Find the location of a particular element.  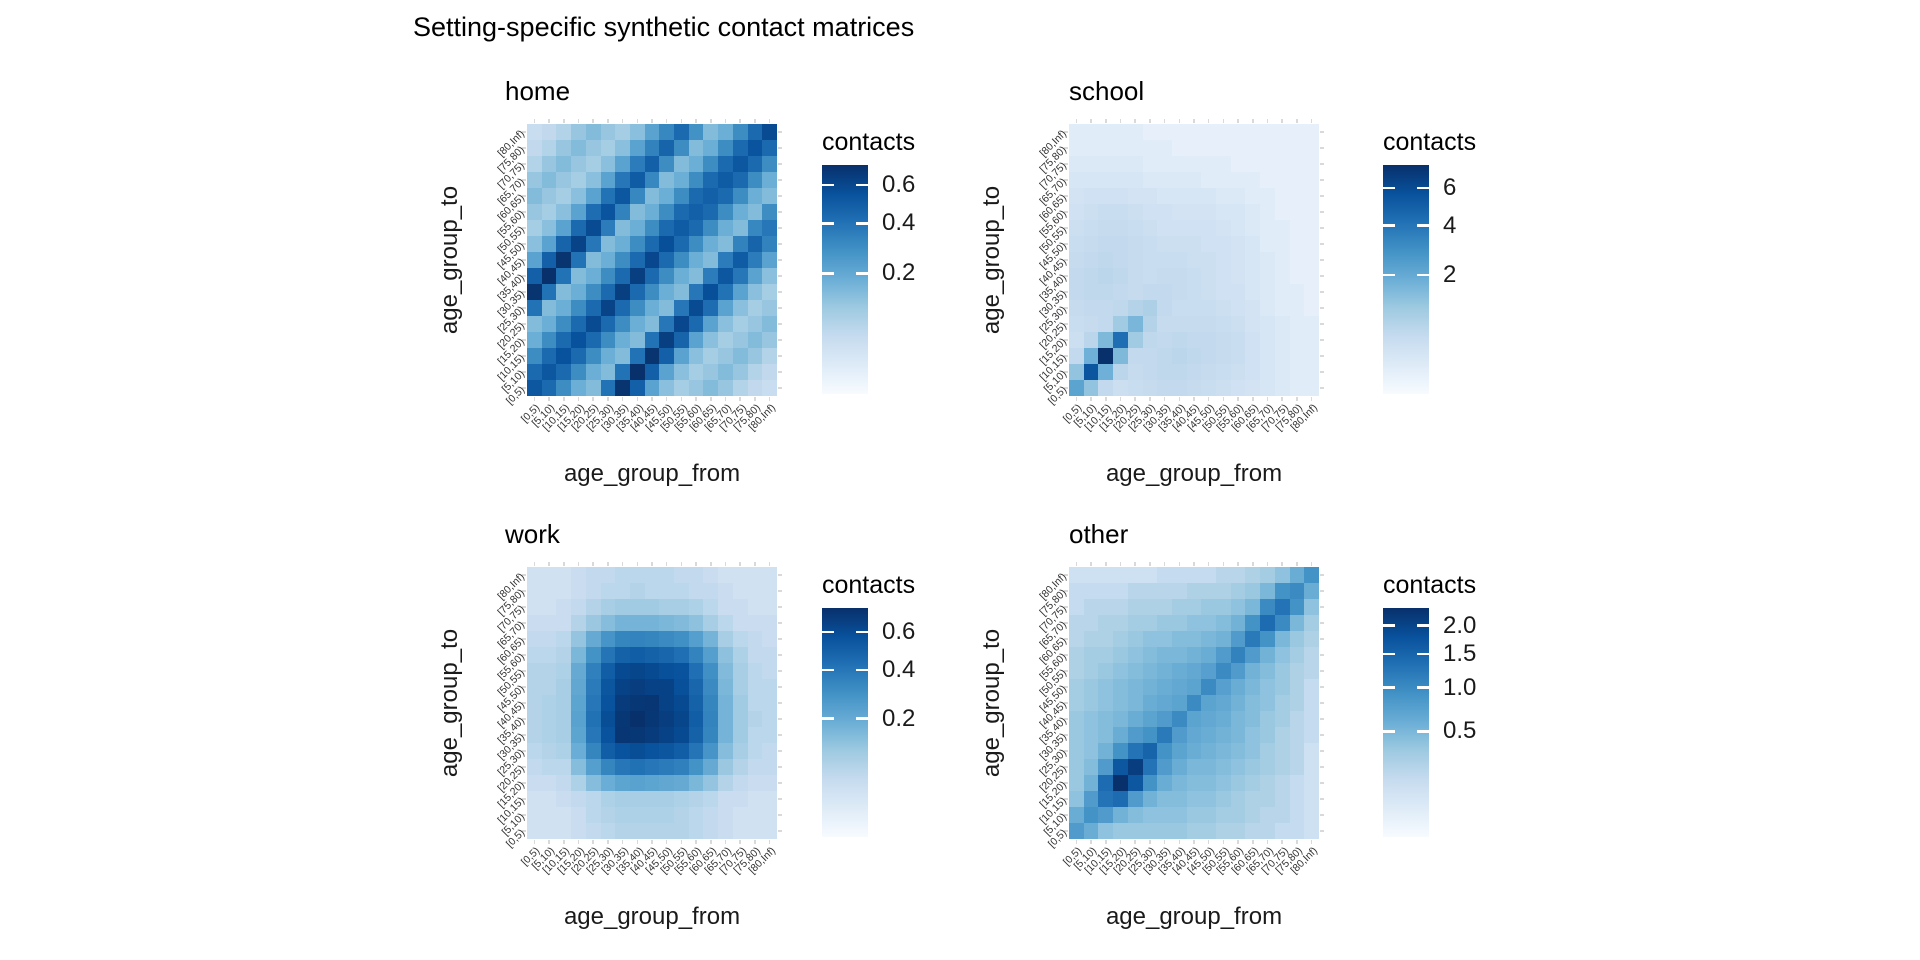

panel-title-school: school is located at coordinates (1107, 91).